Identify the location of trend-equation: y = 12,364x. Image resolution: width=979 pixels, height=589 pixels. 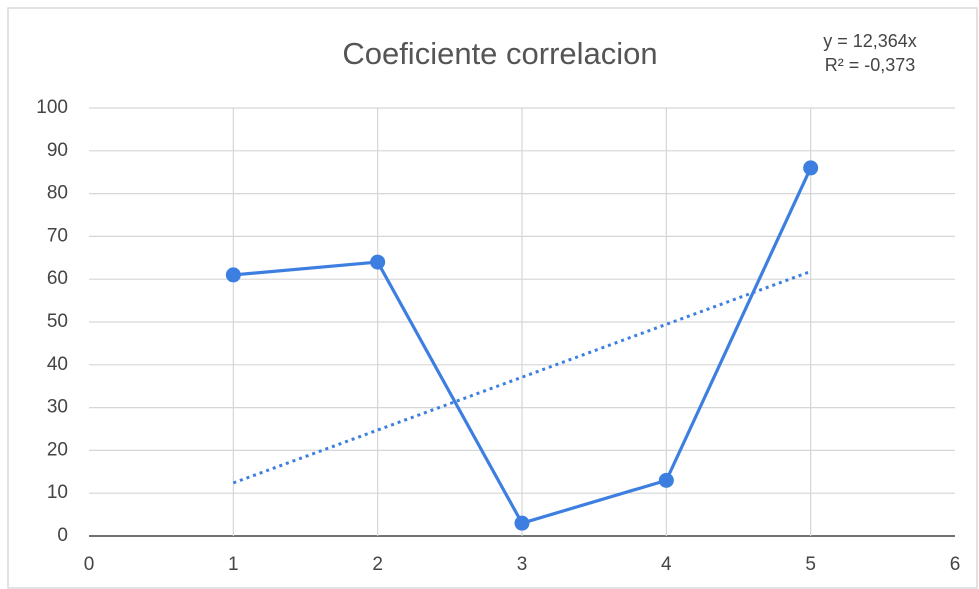
(870, 41).